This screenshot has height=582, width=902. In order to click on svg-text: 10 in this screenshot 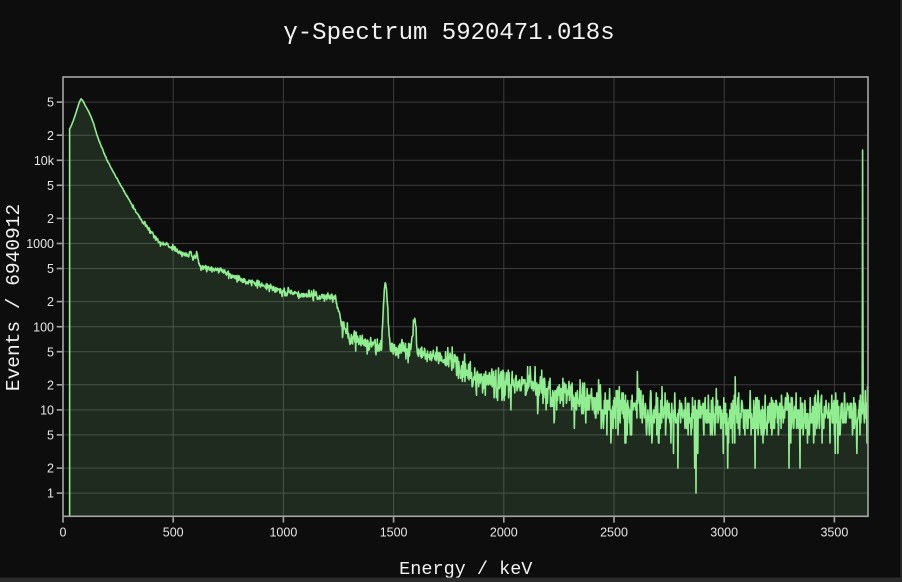, I will do `click(47, 411)`.